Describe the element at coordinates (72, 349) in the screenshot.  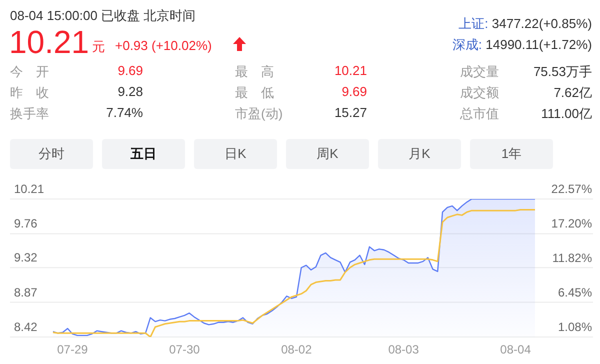
I see `x-tick-label: 07-29` at that location.